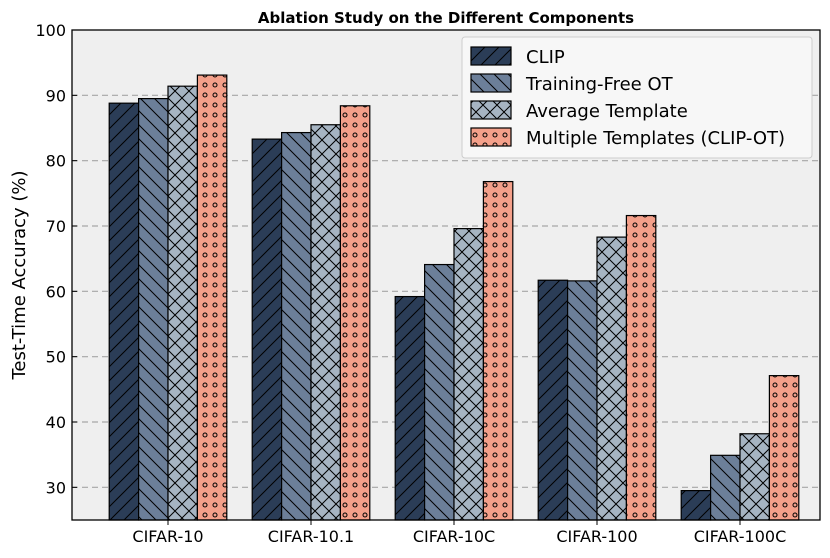 The height and width of the screenshot is (558, 830). I want to click on y-axis-ticks: 30 40 50 60 70 80 90 100, so click(56, 259).